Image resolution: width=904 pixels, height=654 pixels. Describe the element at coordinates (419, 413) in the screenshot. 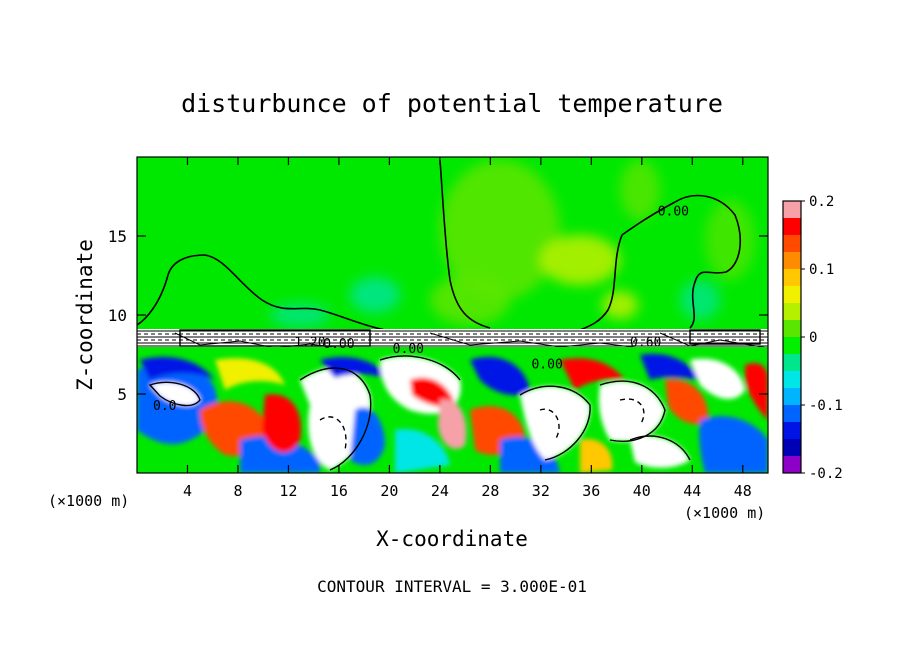

I see `lower-contours` at that location.